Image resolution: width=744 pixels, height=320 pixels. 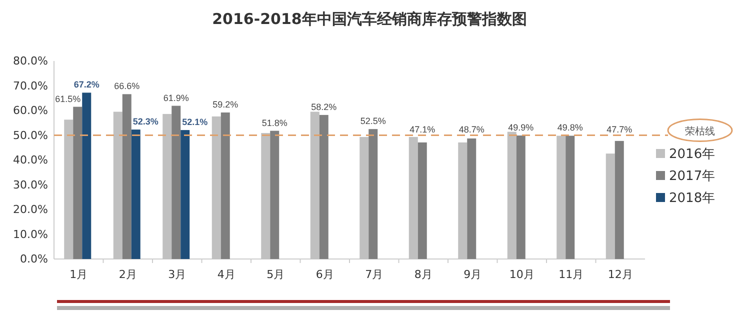 I want to click on data-label: 67.2%, so click(x=87, y=85).